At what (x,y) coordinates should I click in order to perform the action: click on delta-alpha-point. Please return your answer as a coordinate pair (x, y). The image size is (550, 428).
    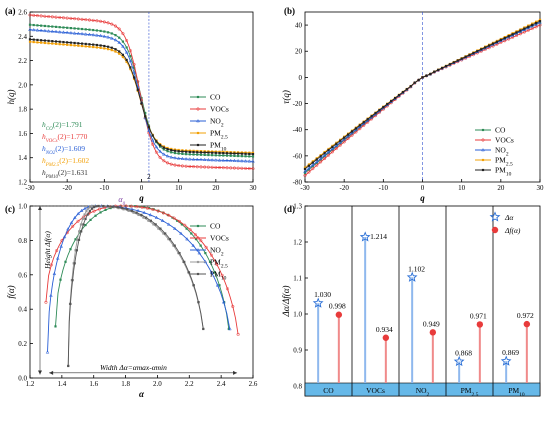
    Looking at the image, I should click on (506, 360).